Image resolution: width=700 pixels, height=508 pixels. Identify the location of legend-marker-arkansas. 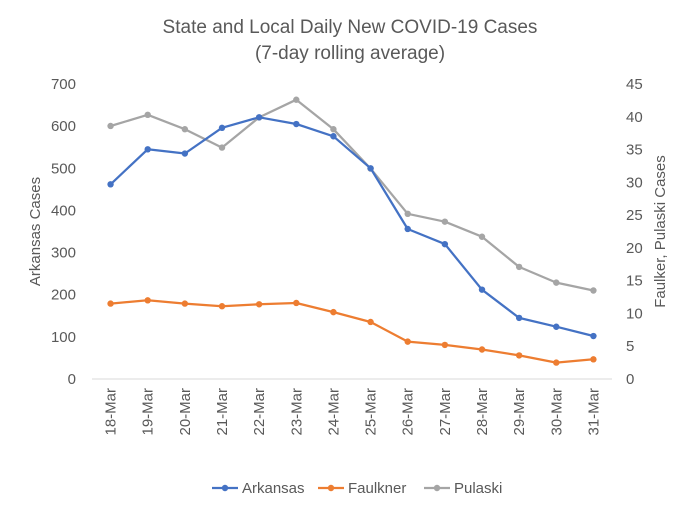
(225, 488).